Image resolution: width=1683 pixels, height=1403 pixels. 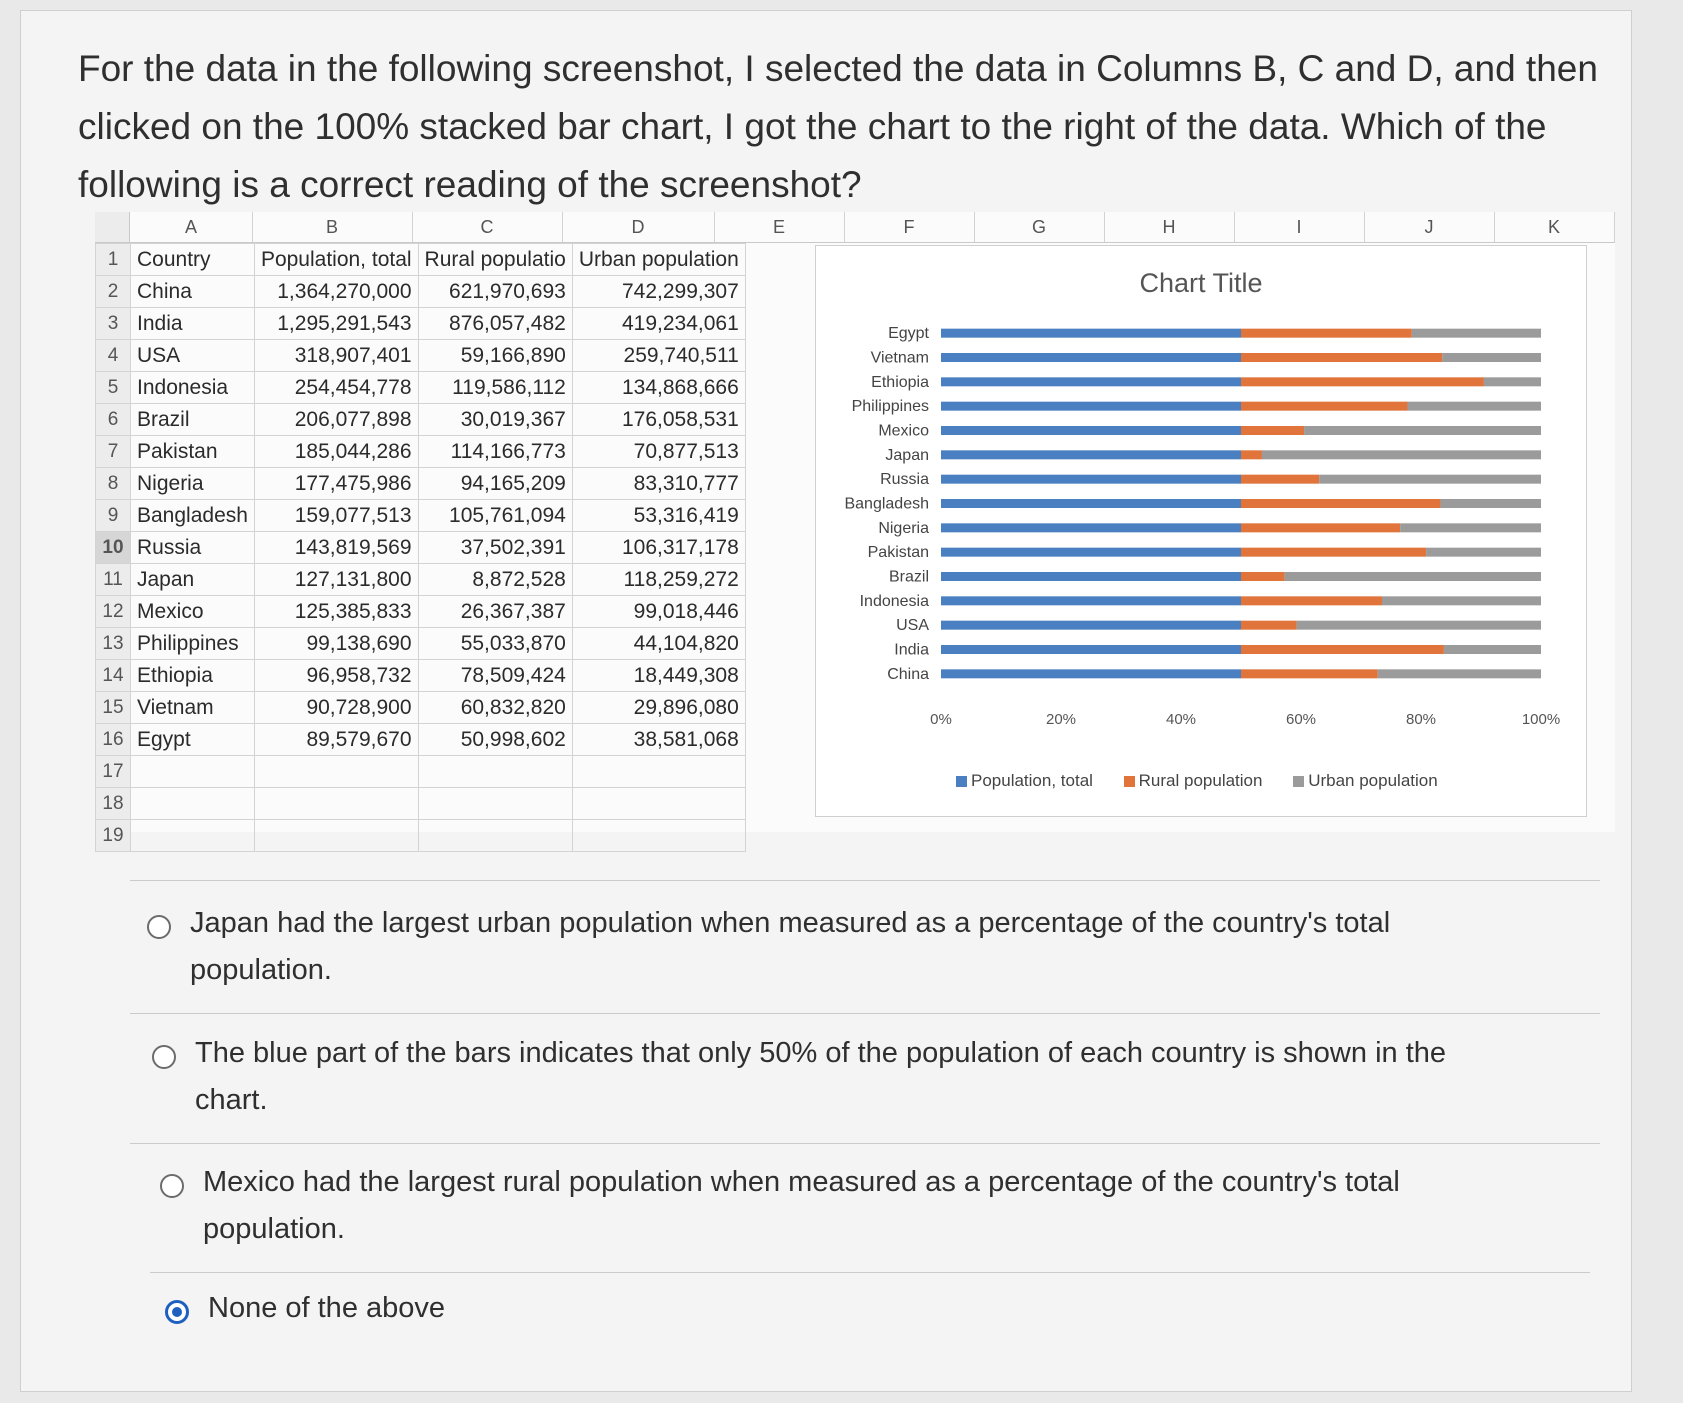 I want to click on cell-rural: 94,165,209, so click(x=495, y=483).